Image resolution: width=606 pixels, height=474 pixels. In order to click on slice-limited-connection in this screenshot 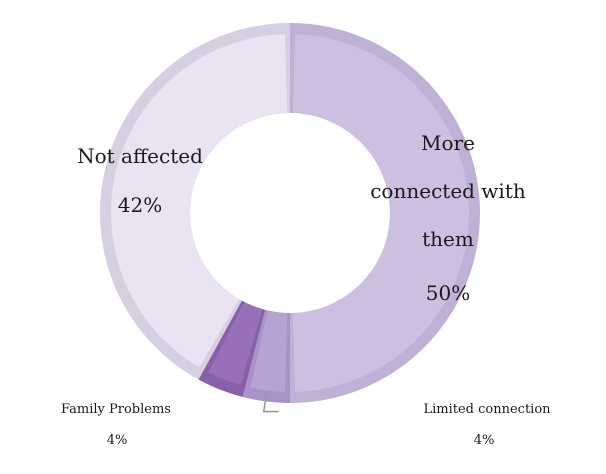, I will do `click(269, 351)`.